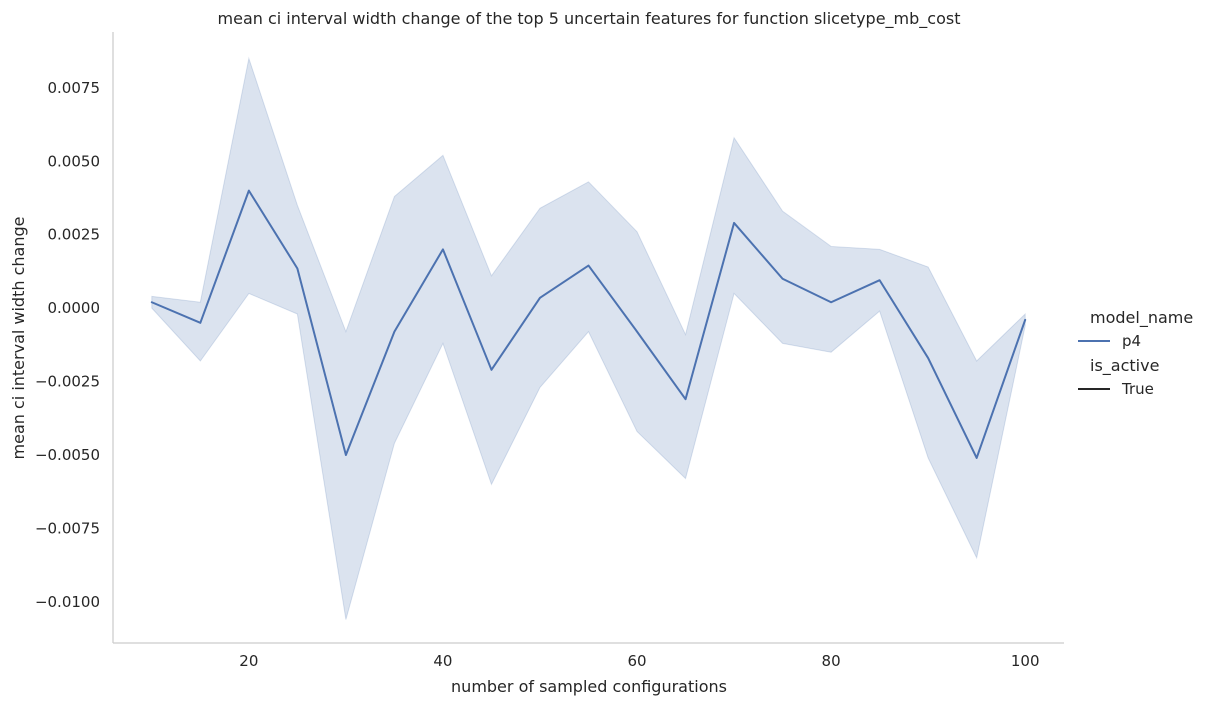 This screenshot has height=706, width=1211. Describe the element at coordinates (67, 382) in the screenshot. I see `y-tick-label: −0.0025` at that location.